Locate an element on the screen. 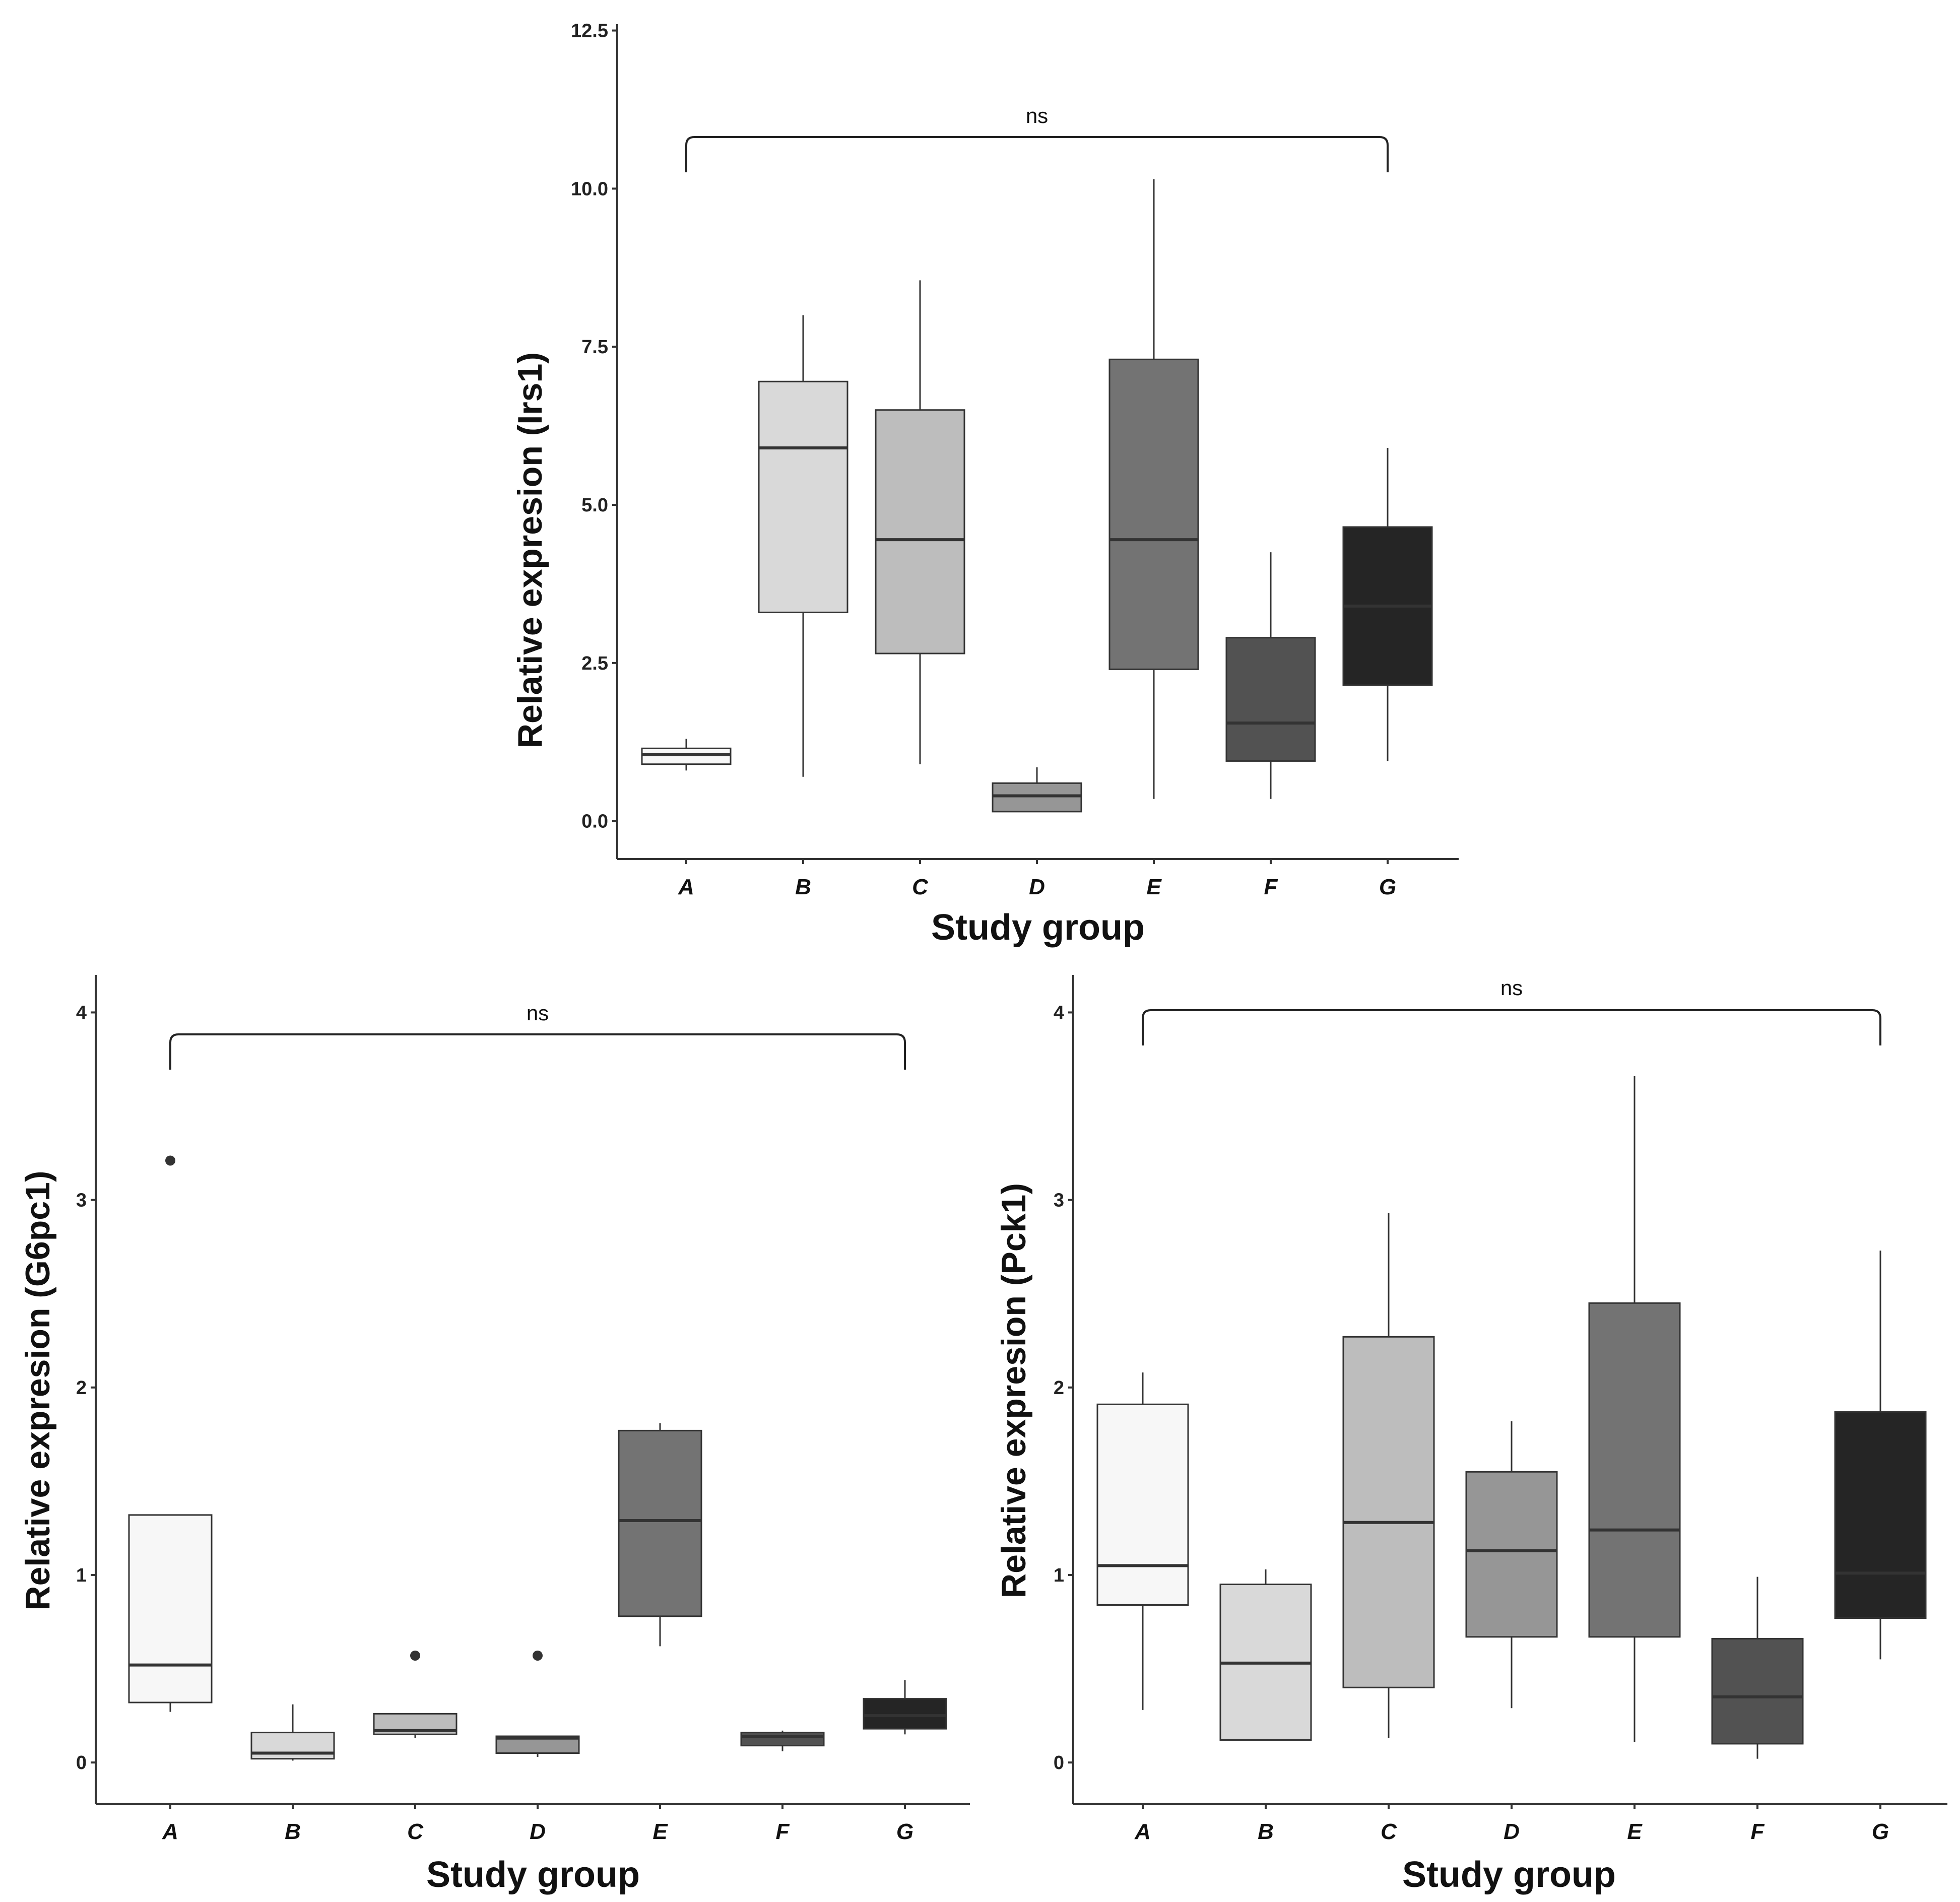 Image resolution: width=1960 pixels, height=1902 pixels. y-tick-label: 3 is located at coordinates (1059, 1201).